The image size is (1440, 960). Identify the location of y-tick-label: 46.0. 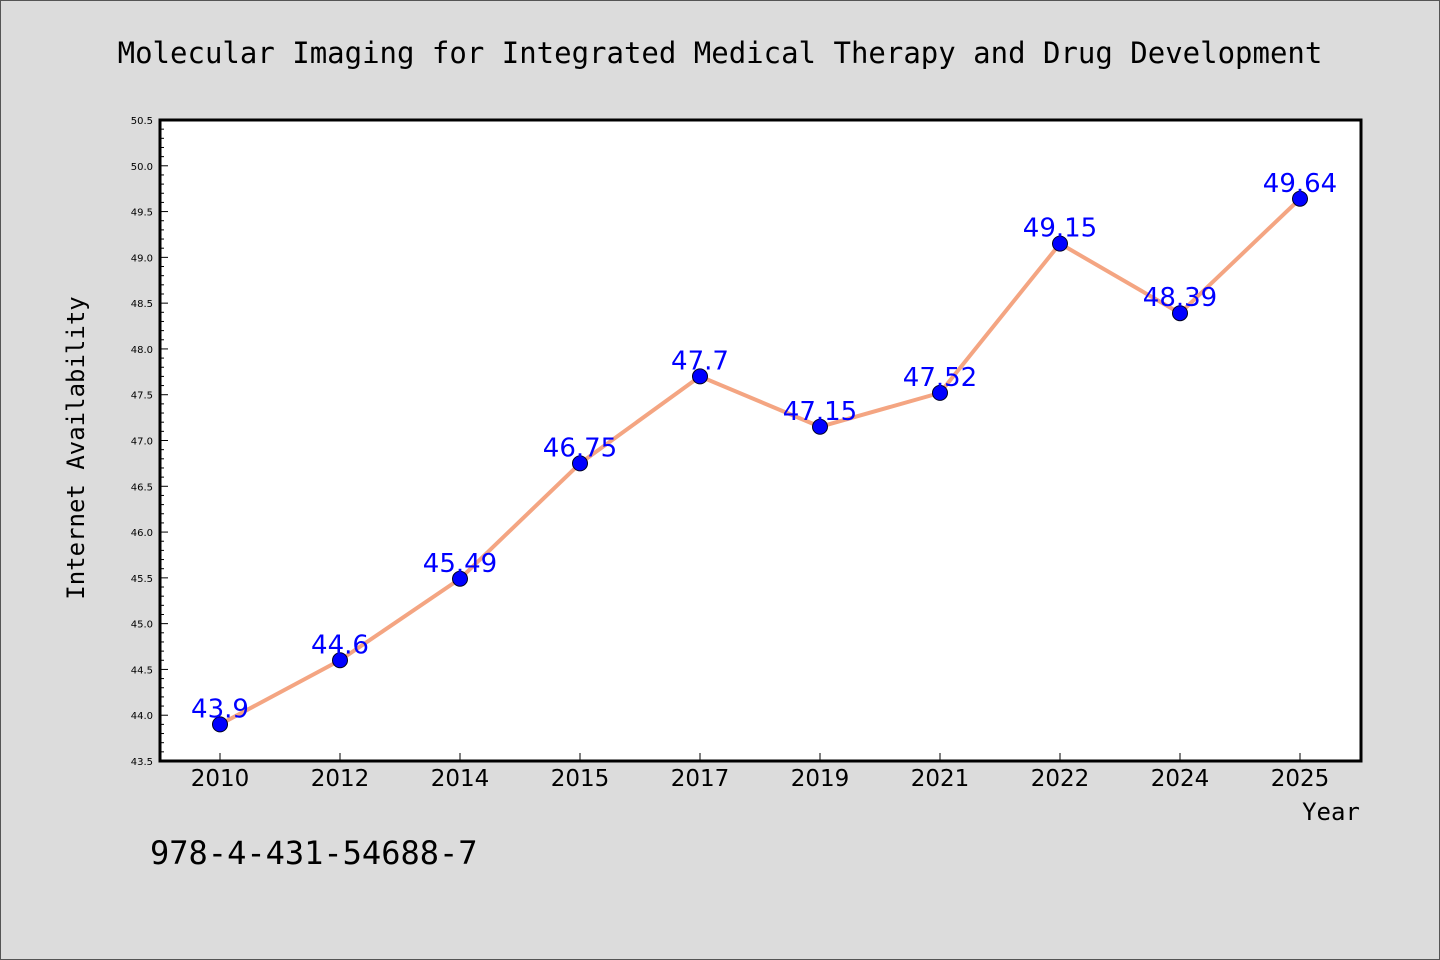
(142, 533).